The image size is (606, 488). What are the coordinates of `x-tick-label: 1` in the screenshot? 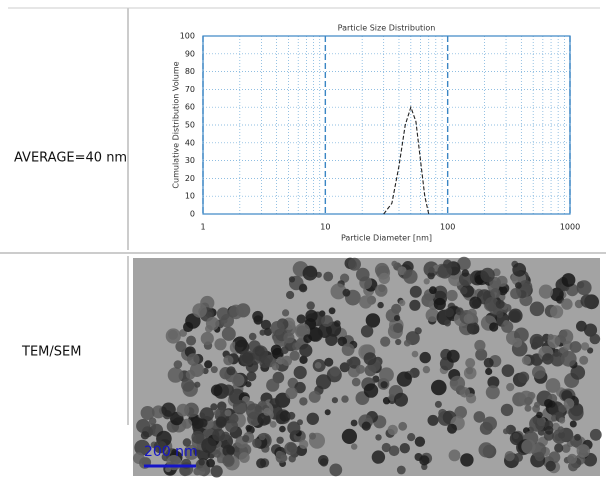 It's located at (202, 227).